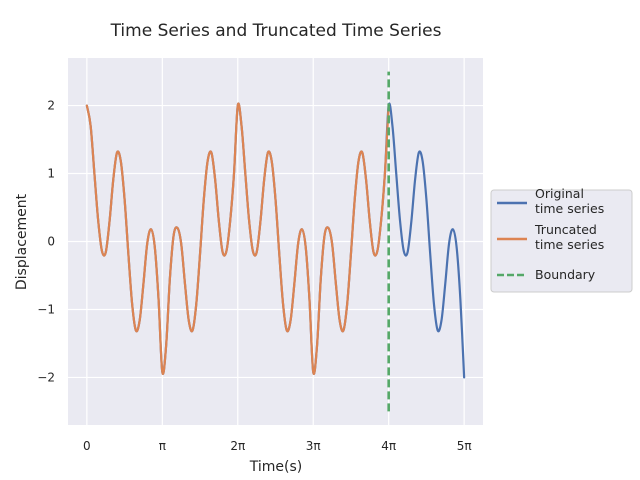  Describe the element at coordinates (313, 446) in the screenshot. I see `x-tick-label: 3π` at that location.